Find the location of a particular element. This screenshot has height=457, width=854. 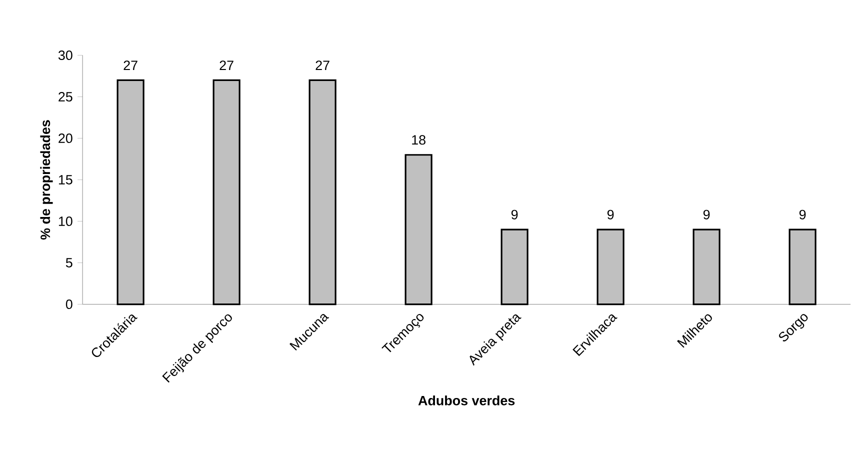

y-tick-label: 10 is located at coordinates (65, 221).